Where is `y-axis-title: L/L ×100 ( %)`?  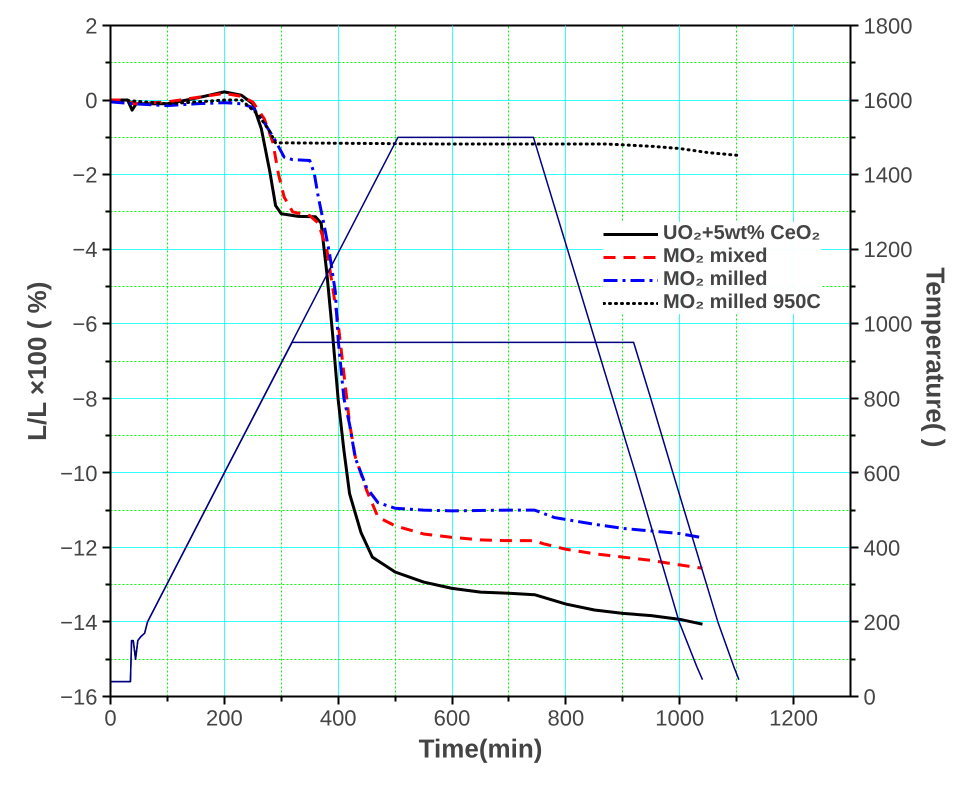
y-axis-title: L/L ×100 ( %) is located at coordinates (37, 361).